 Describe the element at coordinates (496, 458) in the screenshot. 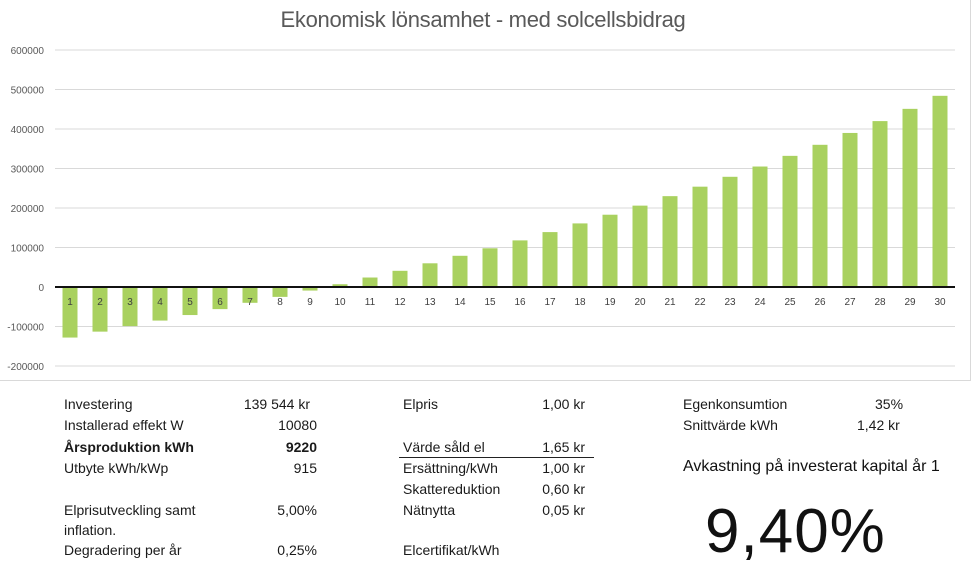

I see `table-divider` at that location.